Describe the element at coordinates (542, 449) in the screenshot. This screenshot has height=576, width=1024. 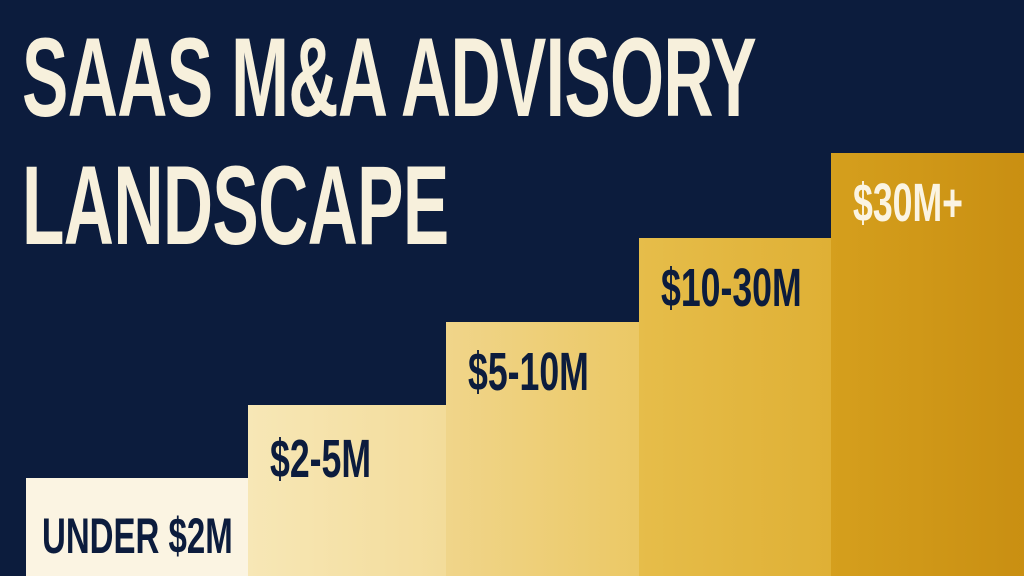
I see `step-5-10m: $5-10M` at that location.